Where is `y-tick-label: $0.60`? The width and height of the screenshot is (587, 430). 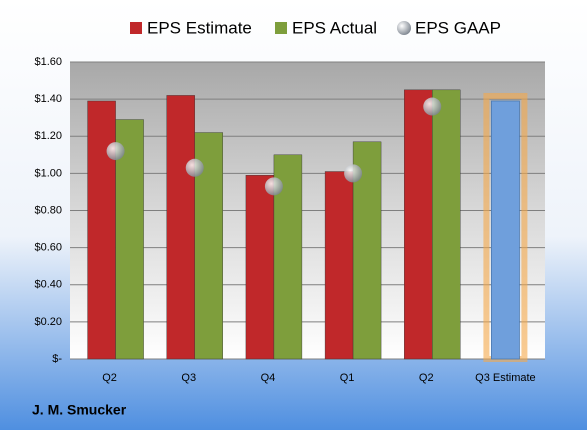
y-tick-label: $0.60 is located at coordinates (48, 248).